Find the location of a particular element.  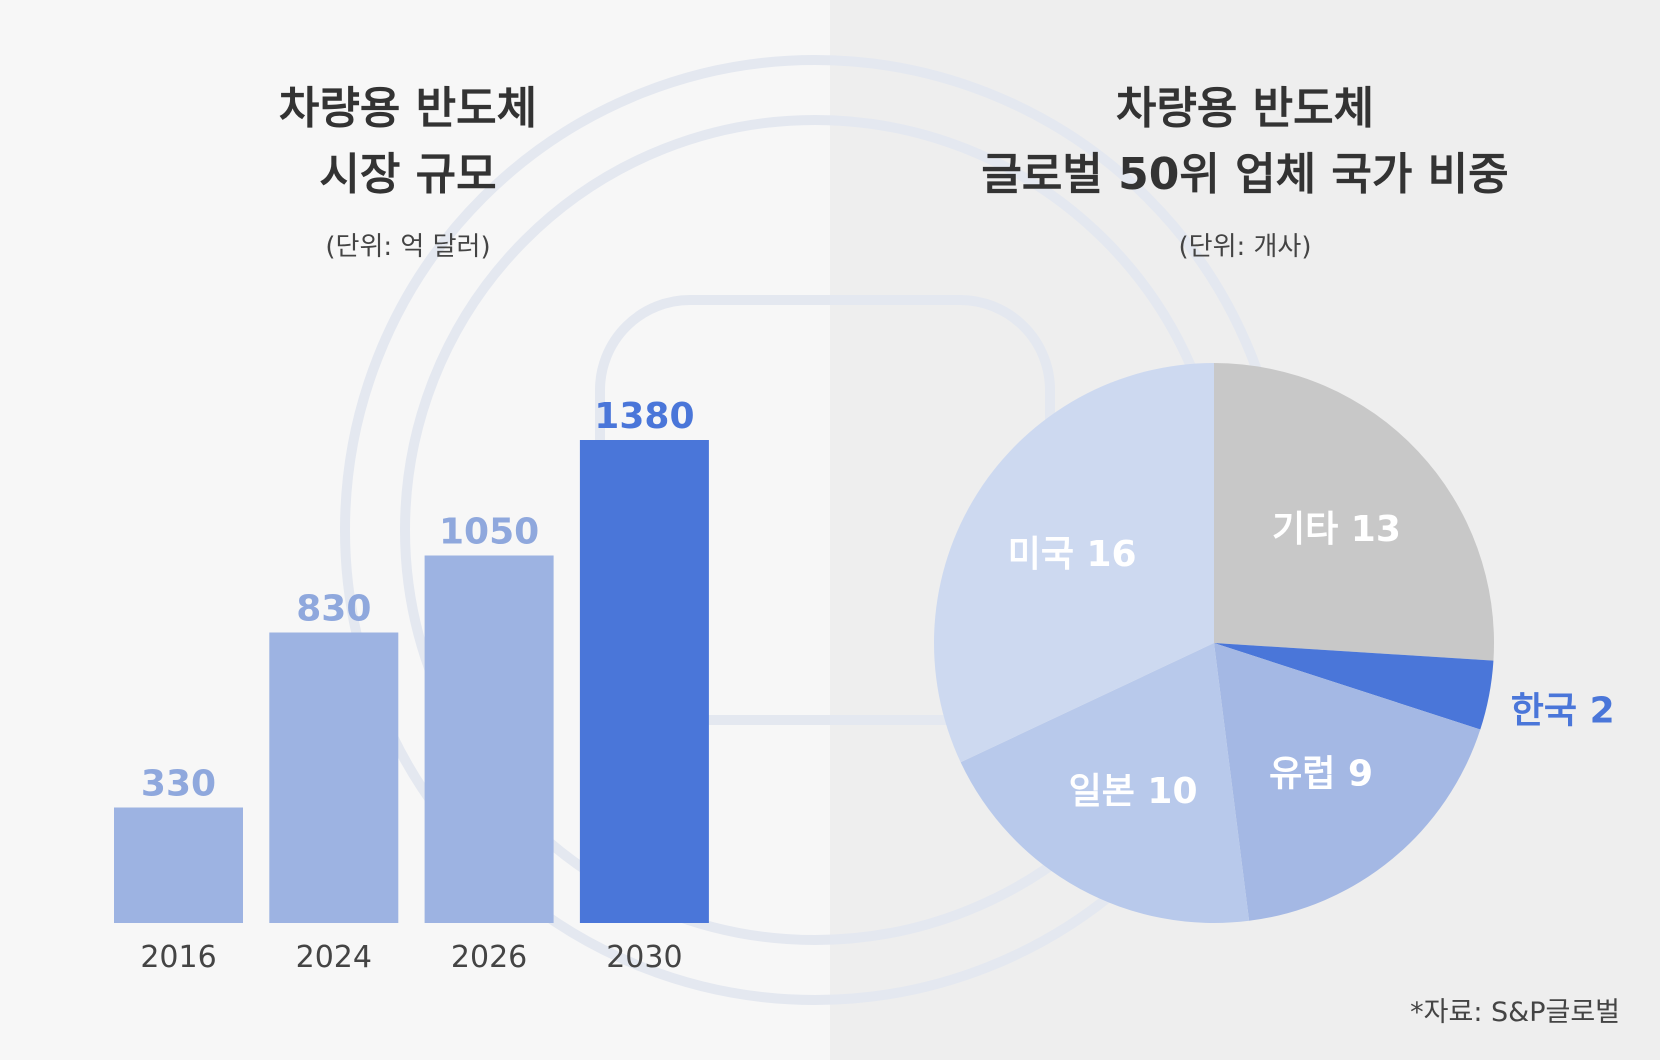

bar-title-line-1: 차량용 반도체 is located at coordinates (408, 108).